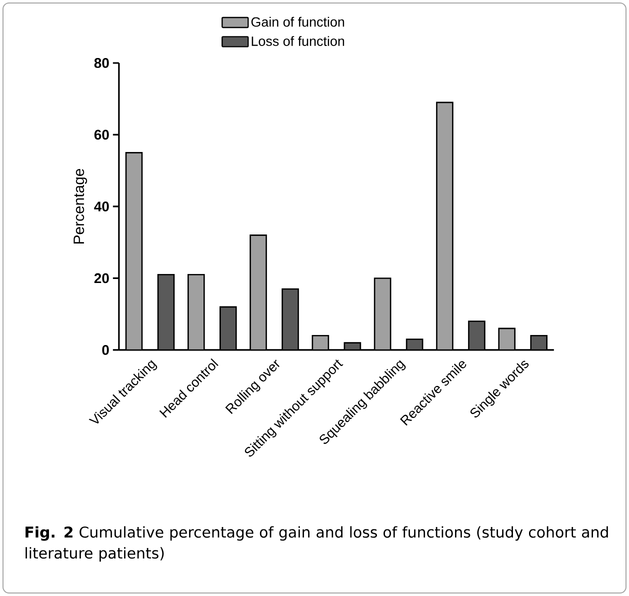 The image size is (629, 596). I want to click on text: Fig. 2 Cumulative percentage of gain and loss of functions (study cohort and literature patients), so click(317, 544).